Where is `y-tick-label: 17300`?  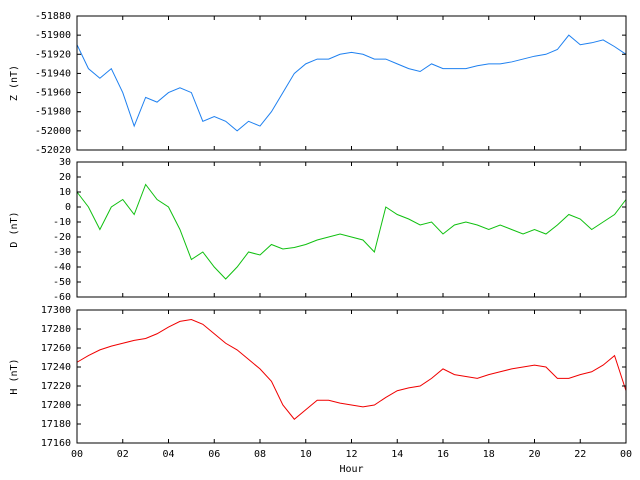 y-tick-label: 17300 is located at coordinates (56, 310).